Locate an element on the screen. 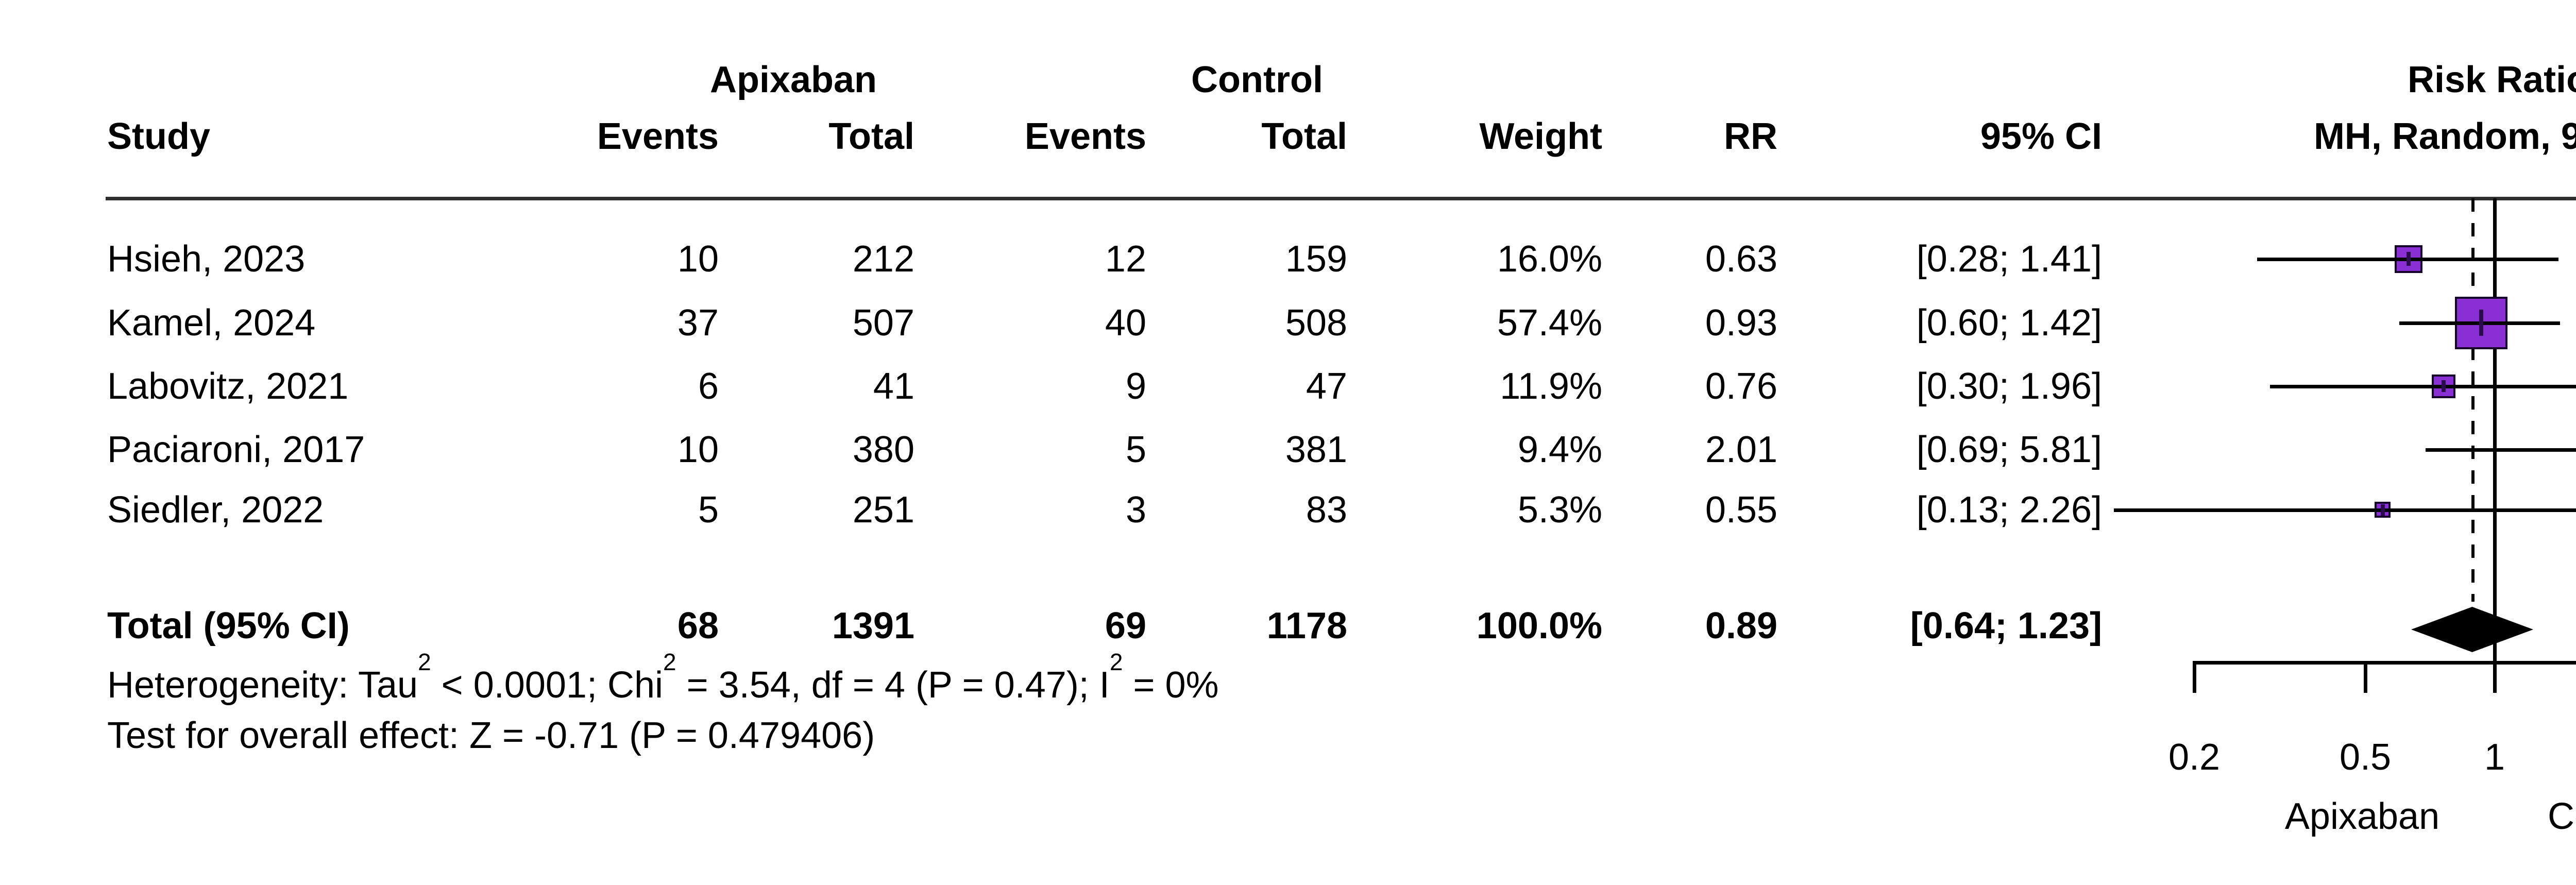 The image size is (2576, 885). total-control-total: 1178 is located at coordinates (1306, 625).